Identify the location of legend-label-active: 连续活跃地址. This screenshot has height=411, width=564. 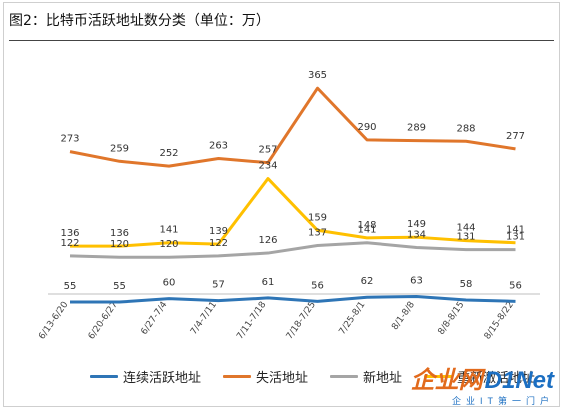
(162, 378).